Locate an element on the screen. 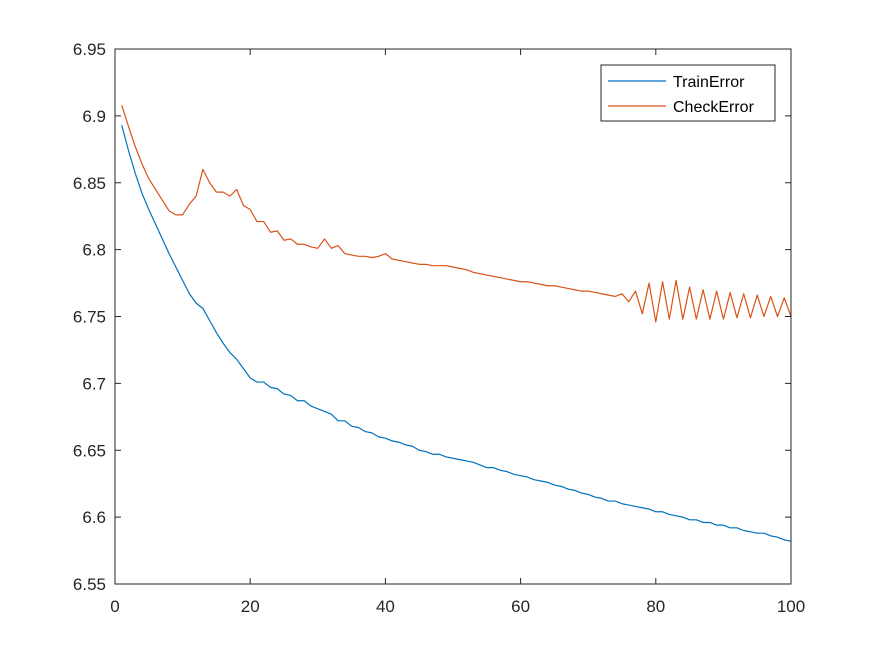 The width and height of the screenshot is (875, 656). y-tick-label: 6.55 is located at coordinates (89, 584).